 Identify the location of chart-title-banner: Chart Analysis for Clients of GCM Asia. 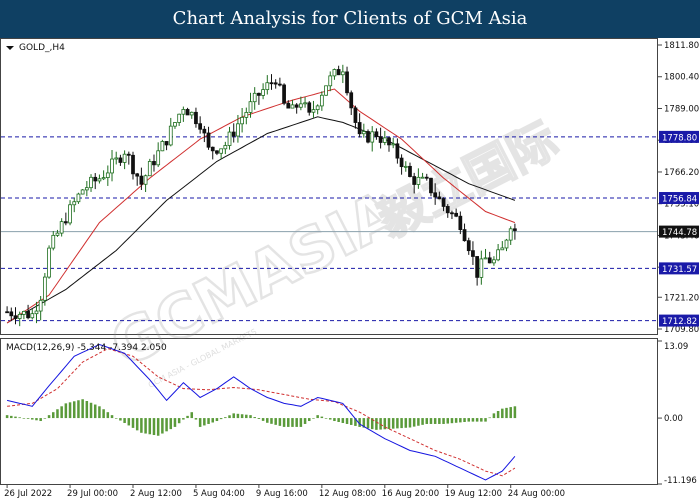
(350, 19).